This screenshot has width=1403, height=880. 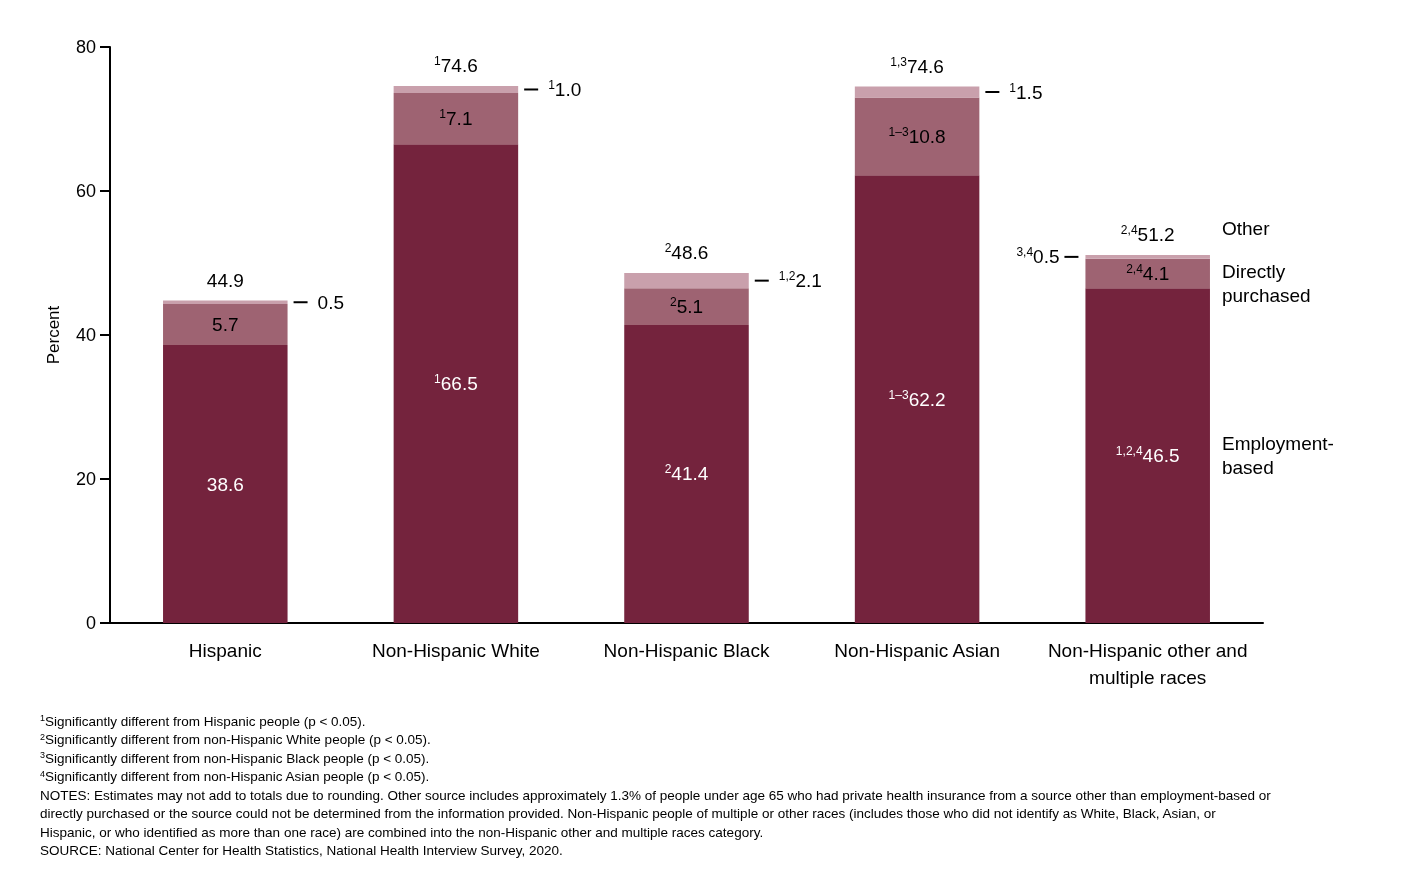 What do you see at coordinates (686, 650) in the screenshot?
I see `x-tick-label: Non-Hispanic Black` at bounding box center [686, 650].